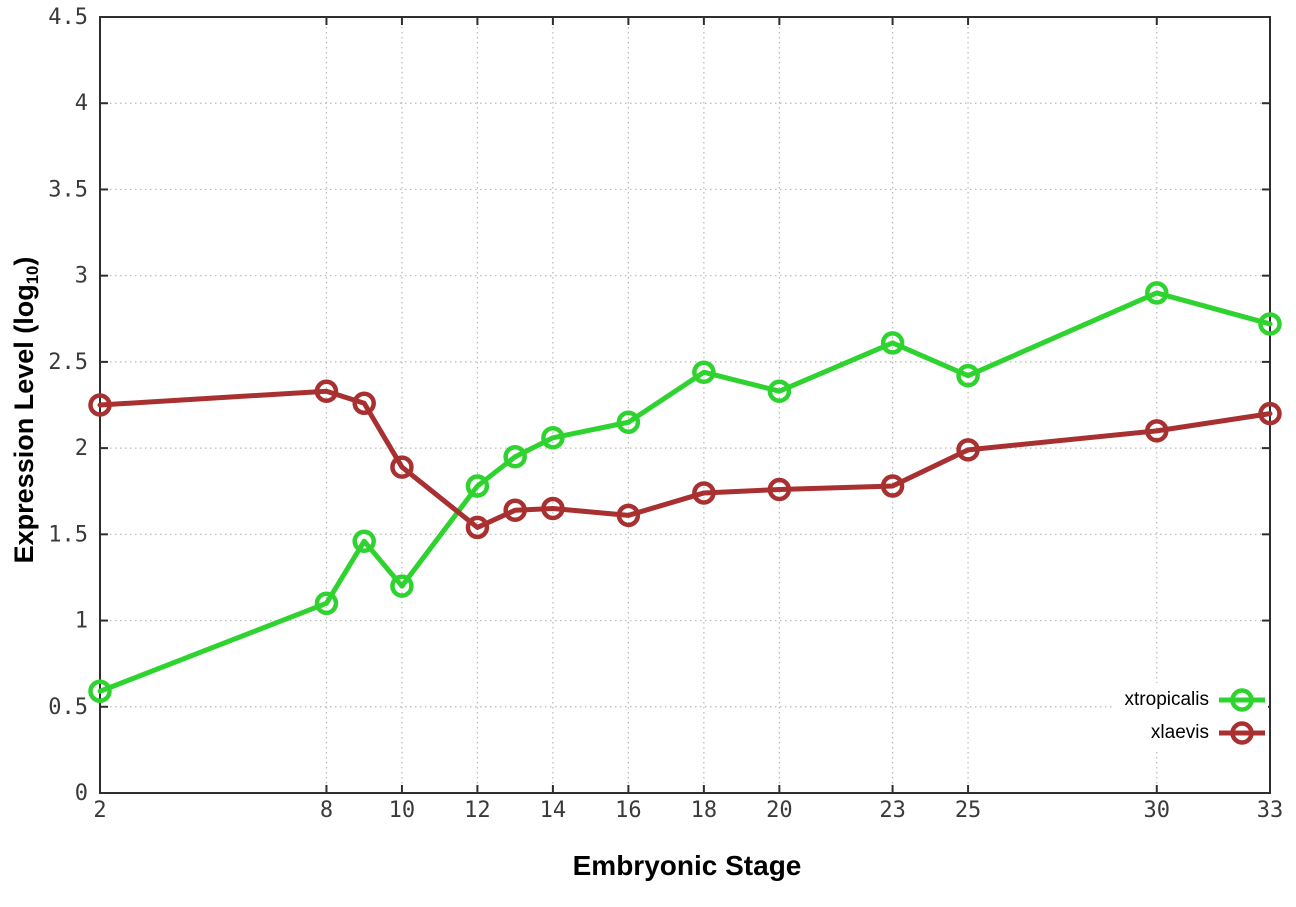 Image resolution: width=1296 pixels, height=907 pixels. I want to click on legend: xtropicalis xlaevis, so click(1190, 716).